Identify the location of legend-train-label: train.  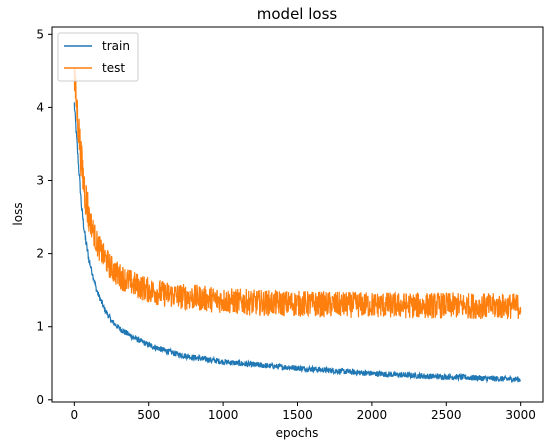
(116, 46).